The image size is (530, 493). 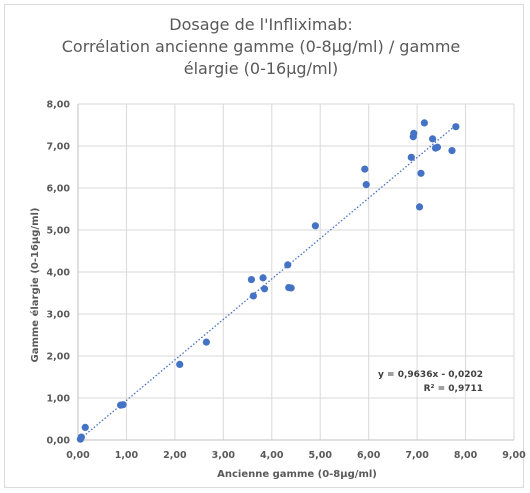 What do you see at coordinates (59, 105) in the screenshot?
I see `y-tick-label: 8,00` at bounding box center [59, 105].